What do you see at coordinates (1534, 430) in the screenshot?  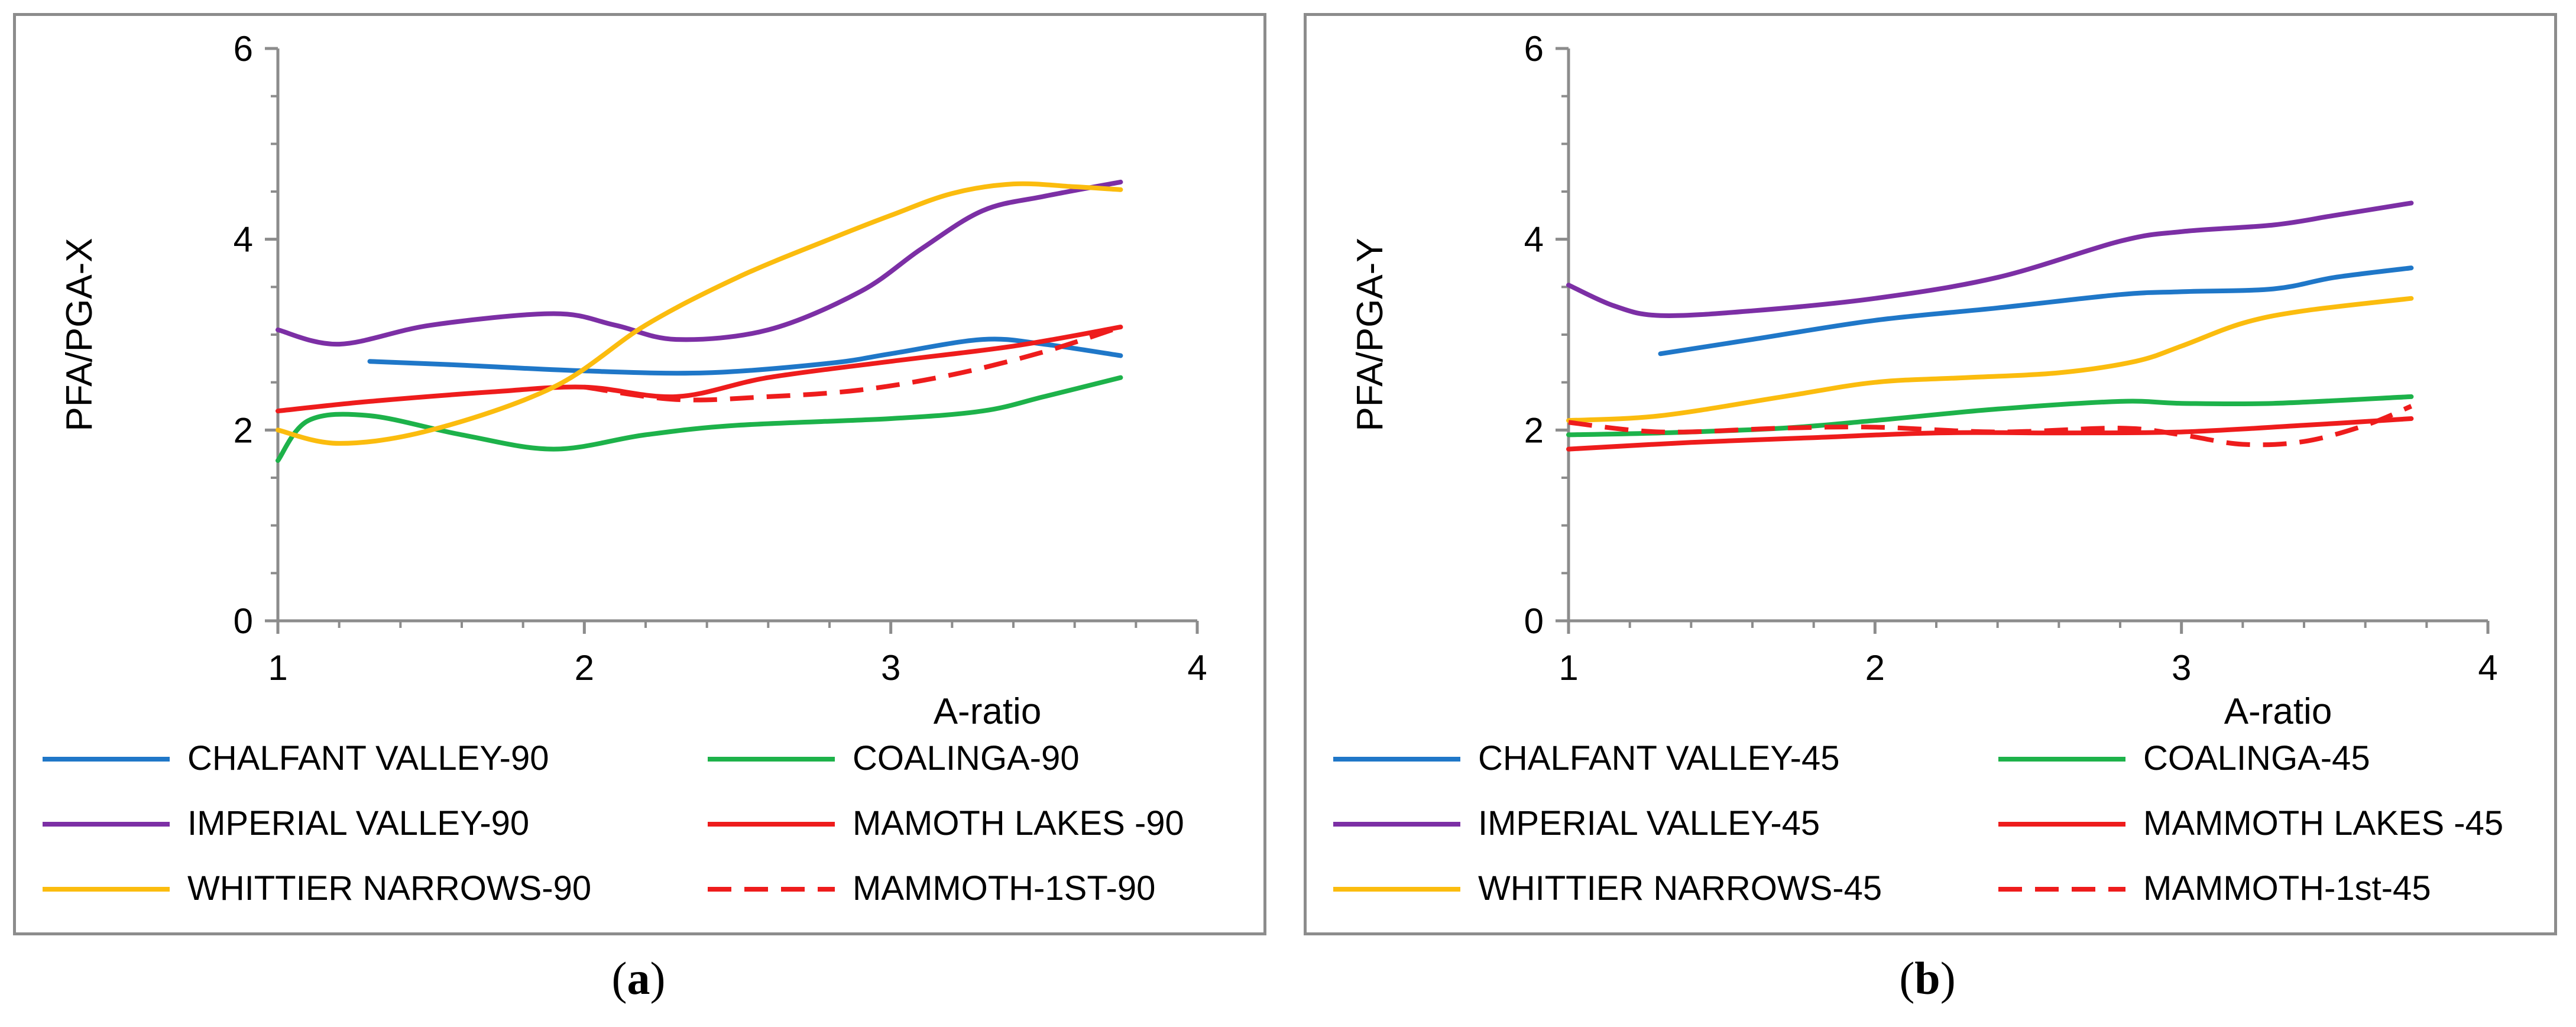 I see `chart1-y-tick-label: 2` at bounding box center [1534, 430].